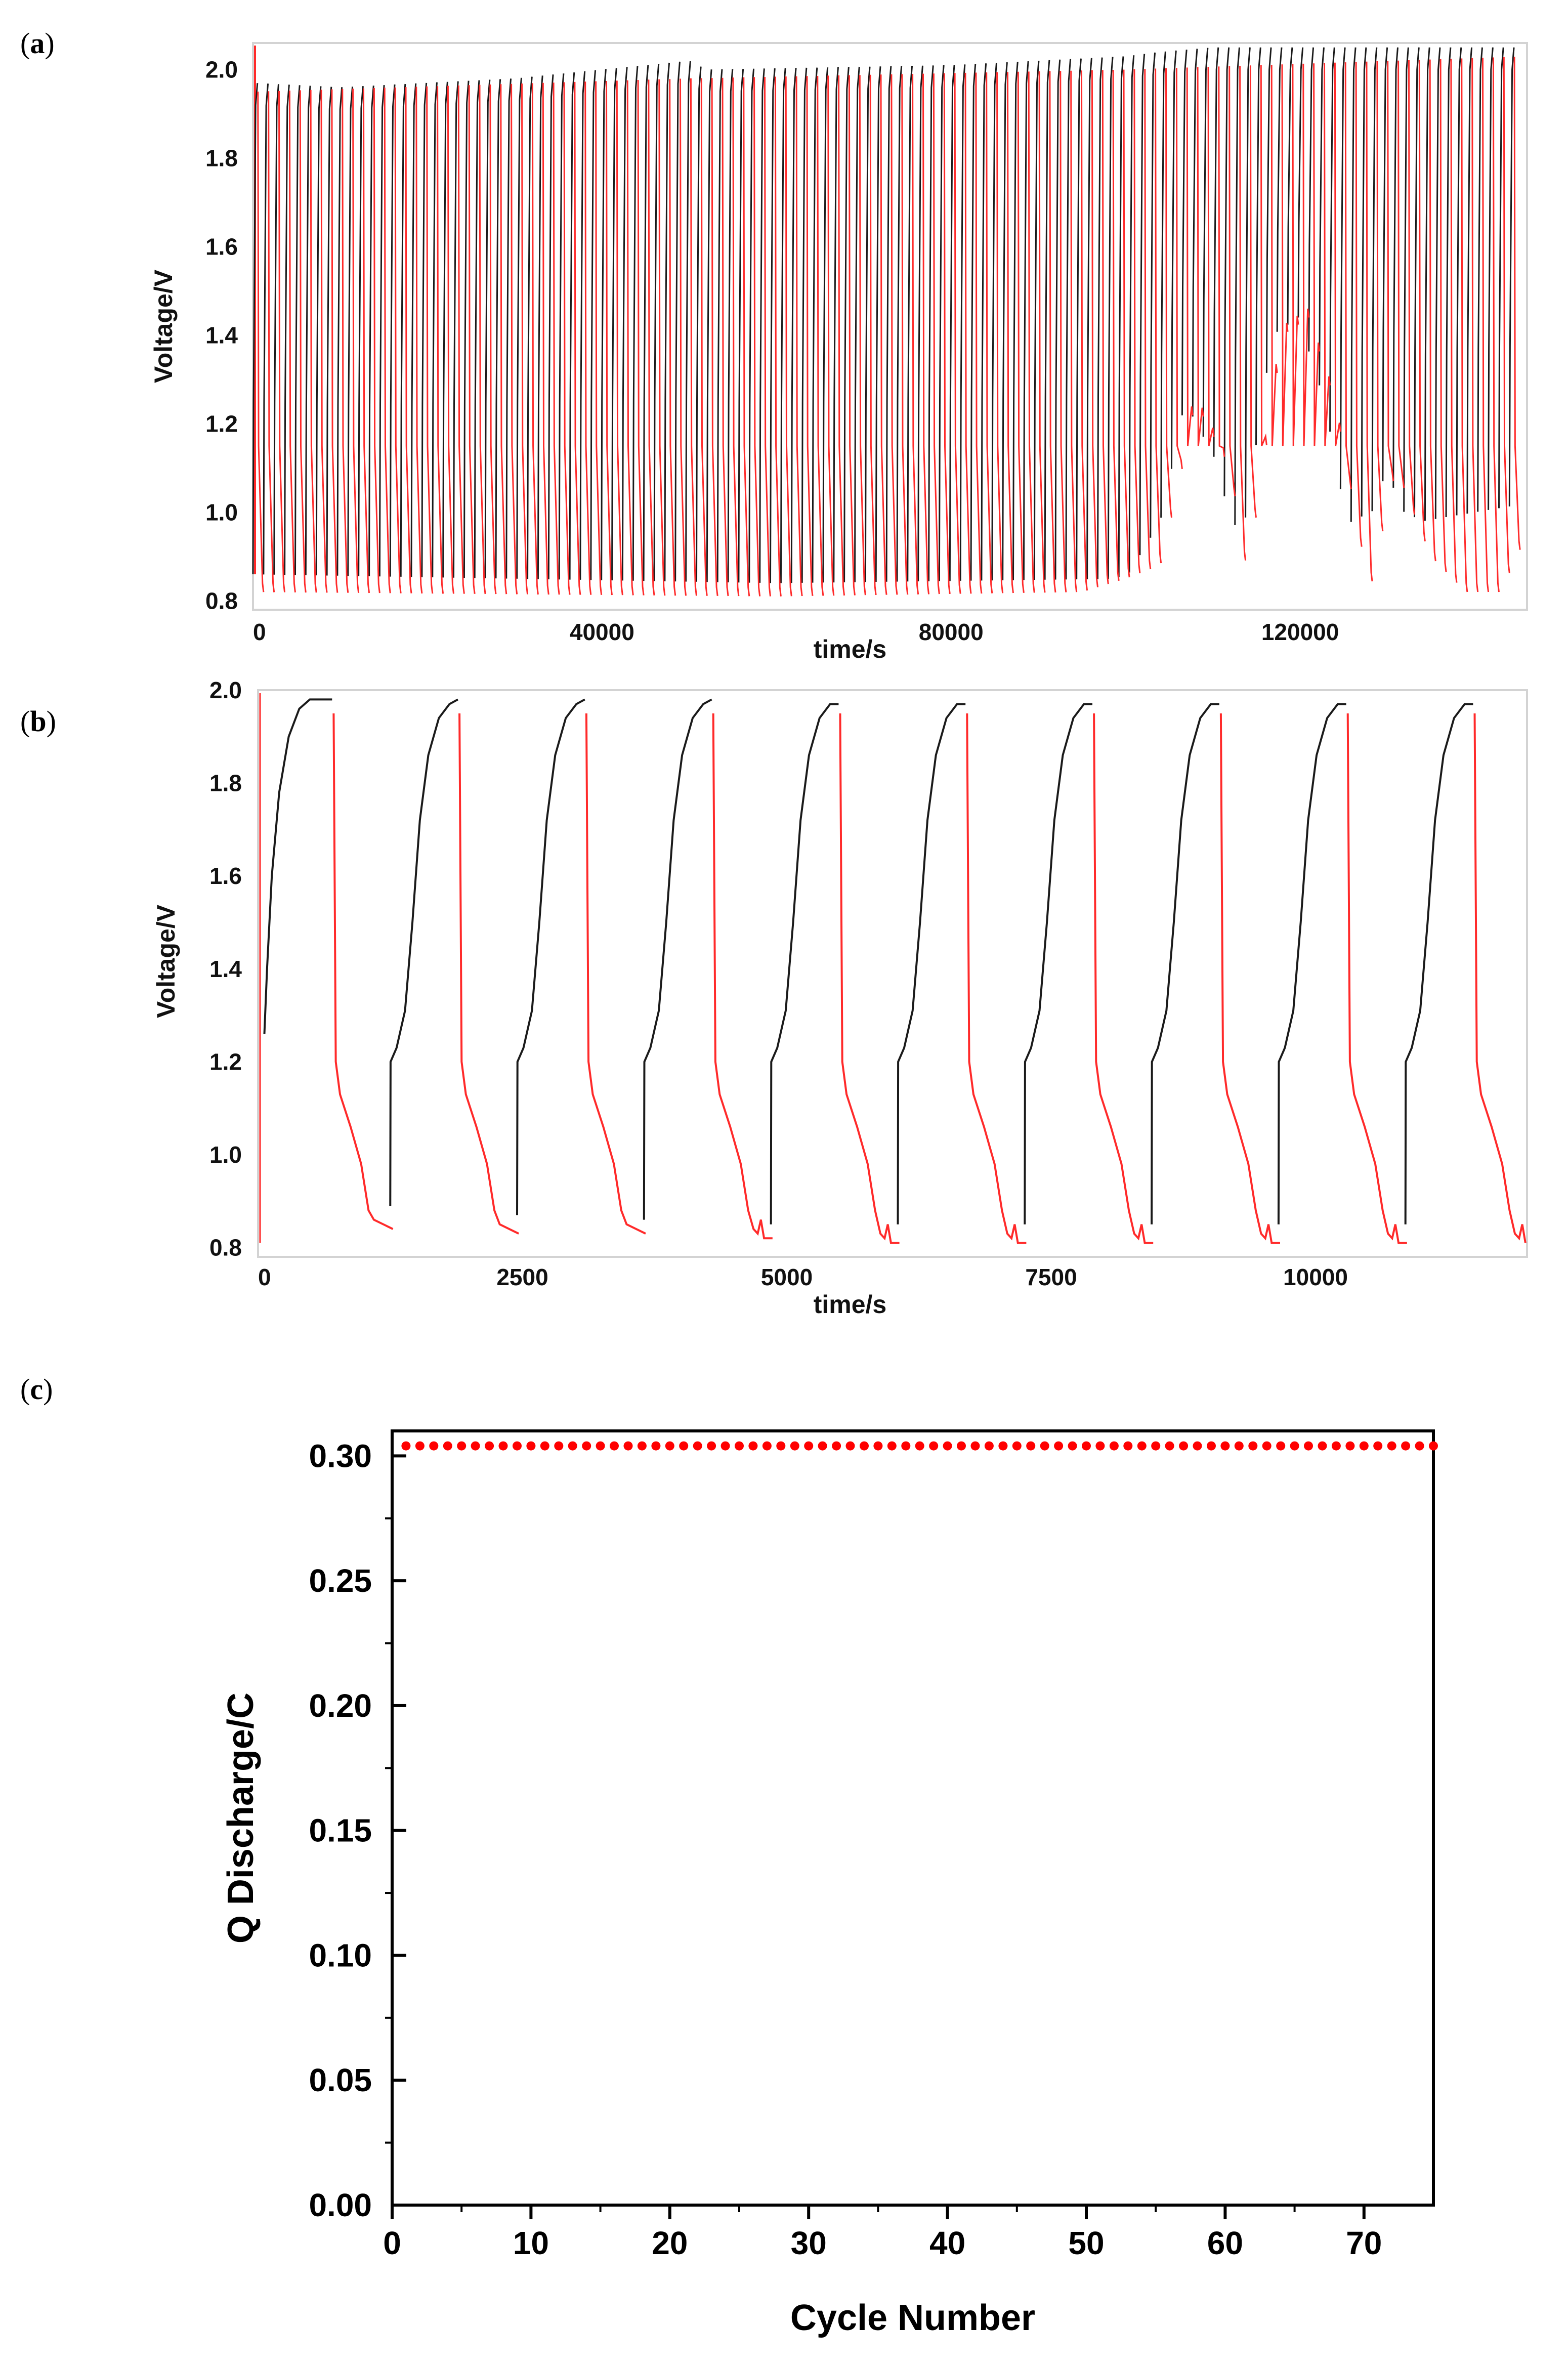 The width and height of the screenshot is (1568, 2367). What do you see at coordinates (796, 632) in the screenshot?
I see `panel-a-x-ticks: 0 40000 80000 120000` at bounding box center [796, 632].